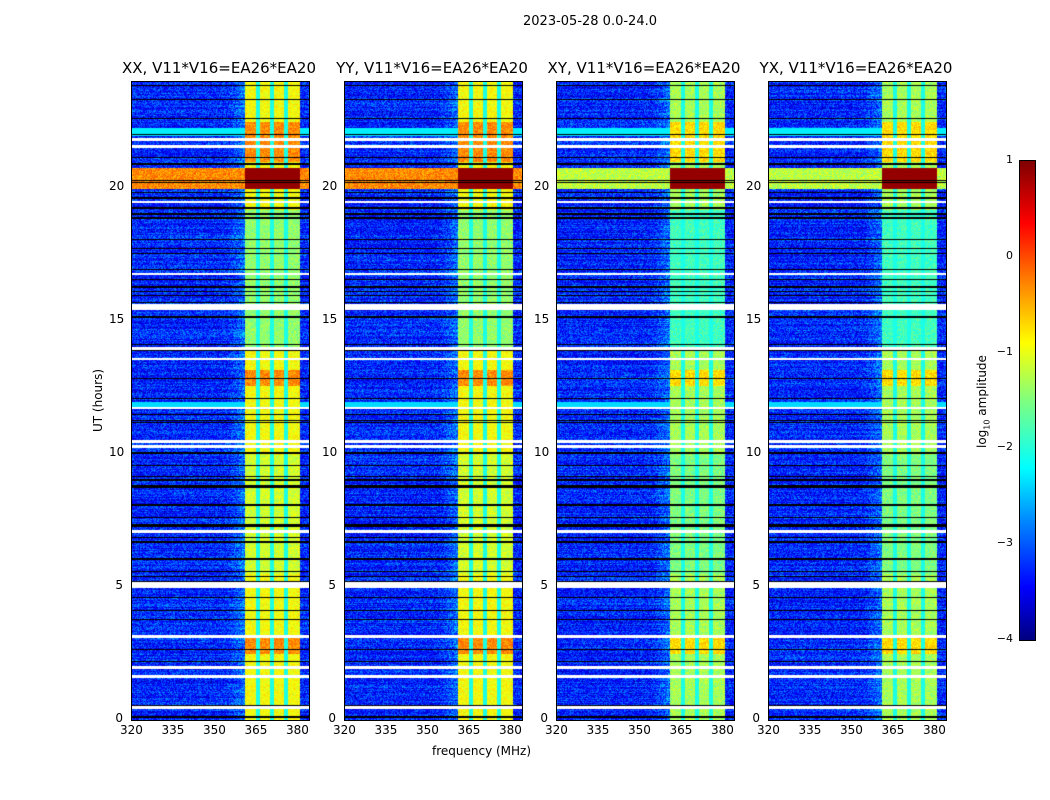 The height and width of the screenshot is (800, 1050). What do you see at coordinates (987, 424) in the screenshot?
I see `colorbar-label-sub: 10` at bounding box center [987, 424].